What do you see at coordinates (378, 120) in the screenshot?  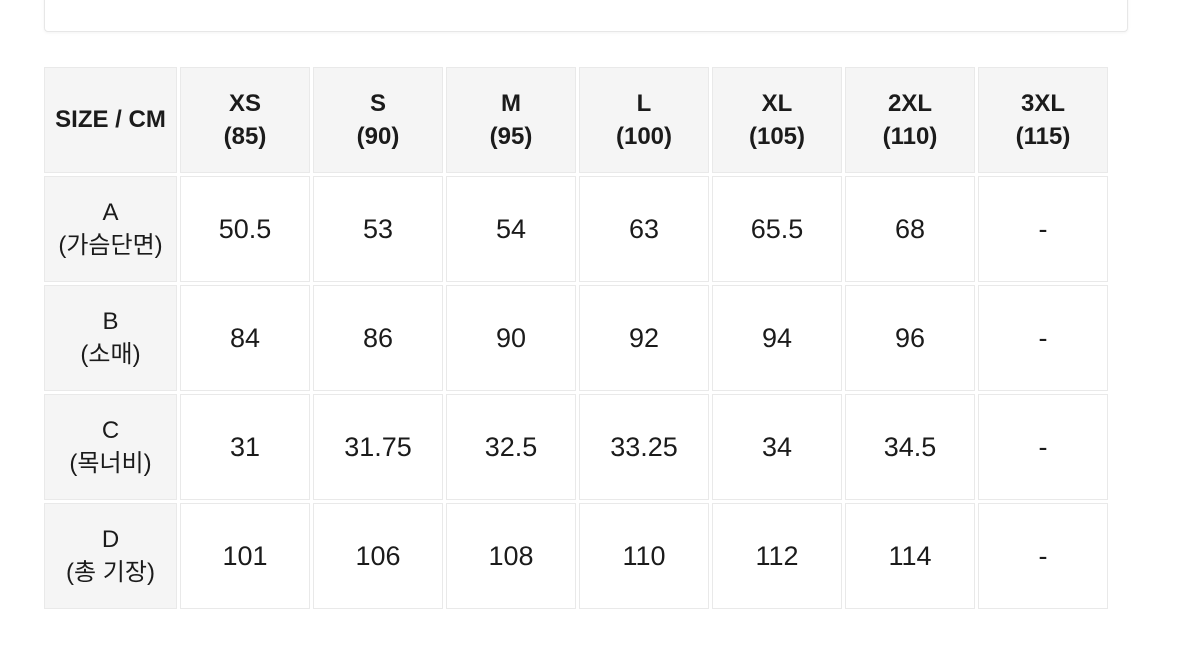 I see `column-header-s: S (90)` at bounding box center [378, 120].